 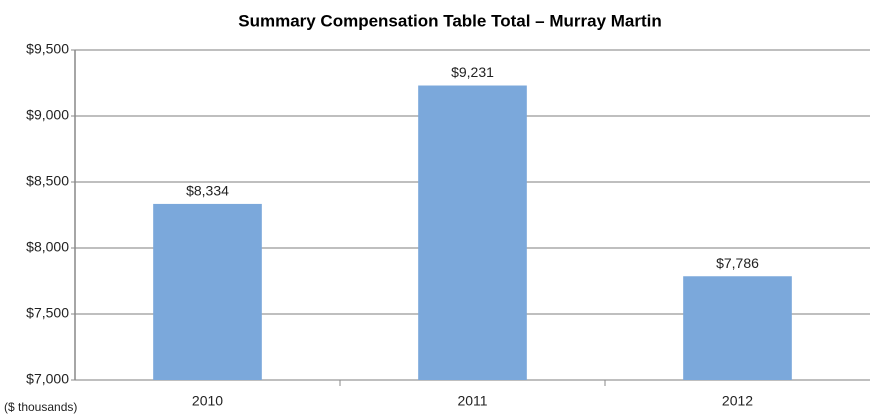 What do you see at coordinates (40, 407) in the screenshot?
I see `y-axis-label: ($ thousands)` at bounding box center [40, 407].